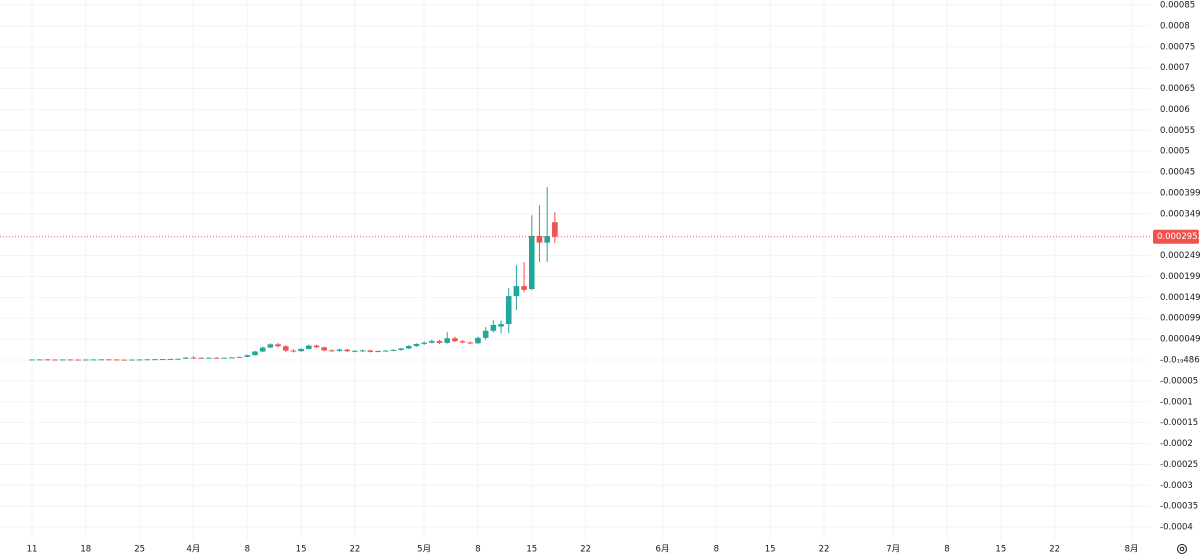 This screenshot has height=557, width=1200. I want to click on last-price-badge, so click(1176, 236).